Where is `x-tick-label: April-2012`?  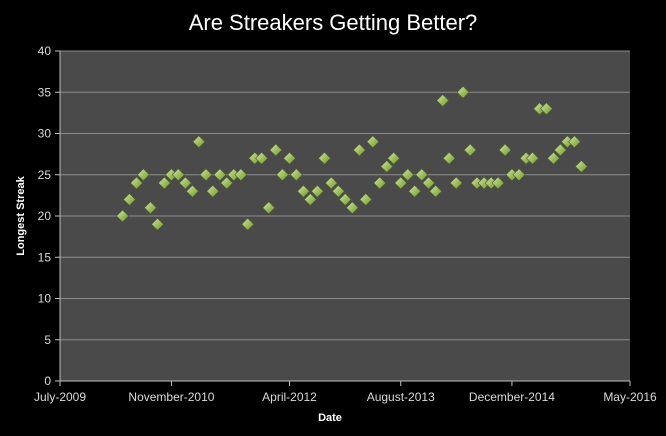
x-tick-label: April-2012 is located at coordinates (289, 397).